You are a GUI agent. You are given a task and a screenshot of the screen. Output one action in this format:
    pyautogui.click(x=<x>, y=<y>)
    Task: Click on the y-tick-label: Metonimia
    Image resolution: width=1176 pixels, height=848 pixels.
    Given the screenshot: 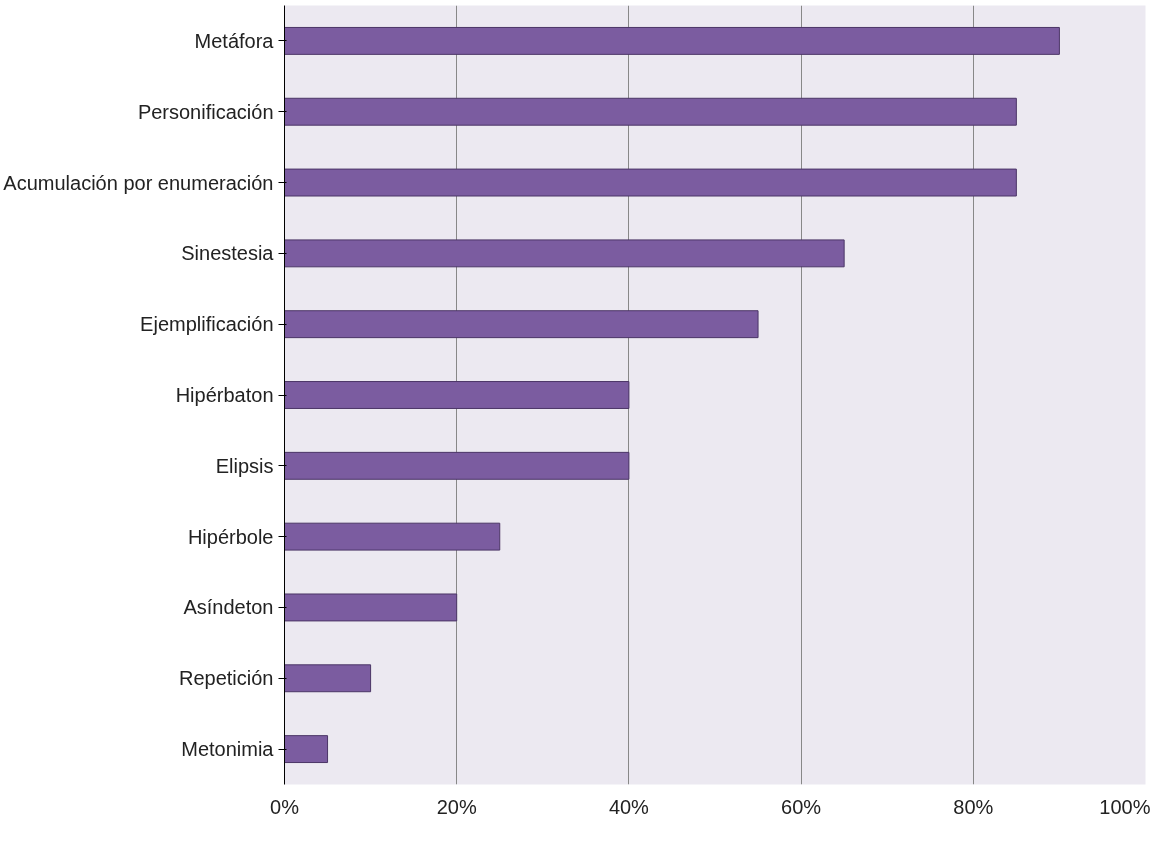 What is the action you would take?
    pyautogui.click(x=228, y=749)
    